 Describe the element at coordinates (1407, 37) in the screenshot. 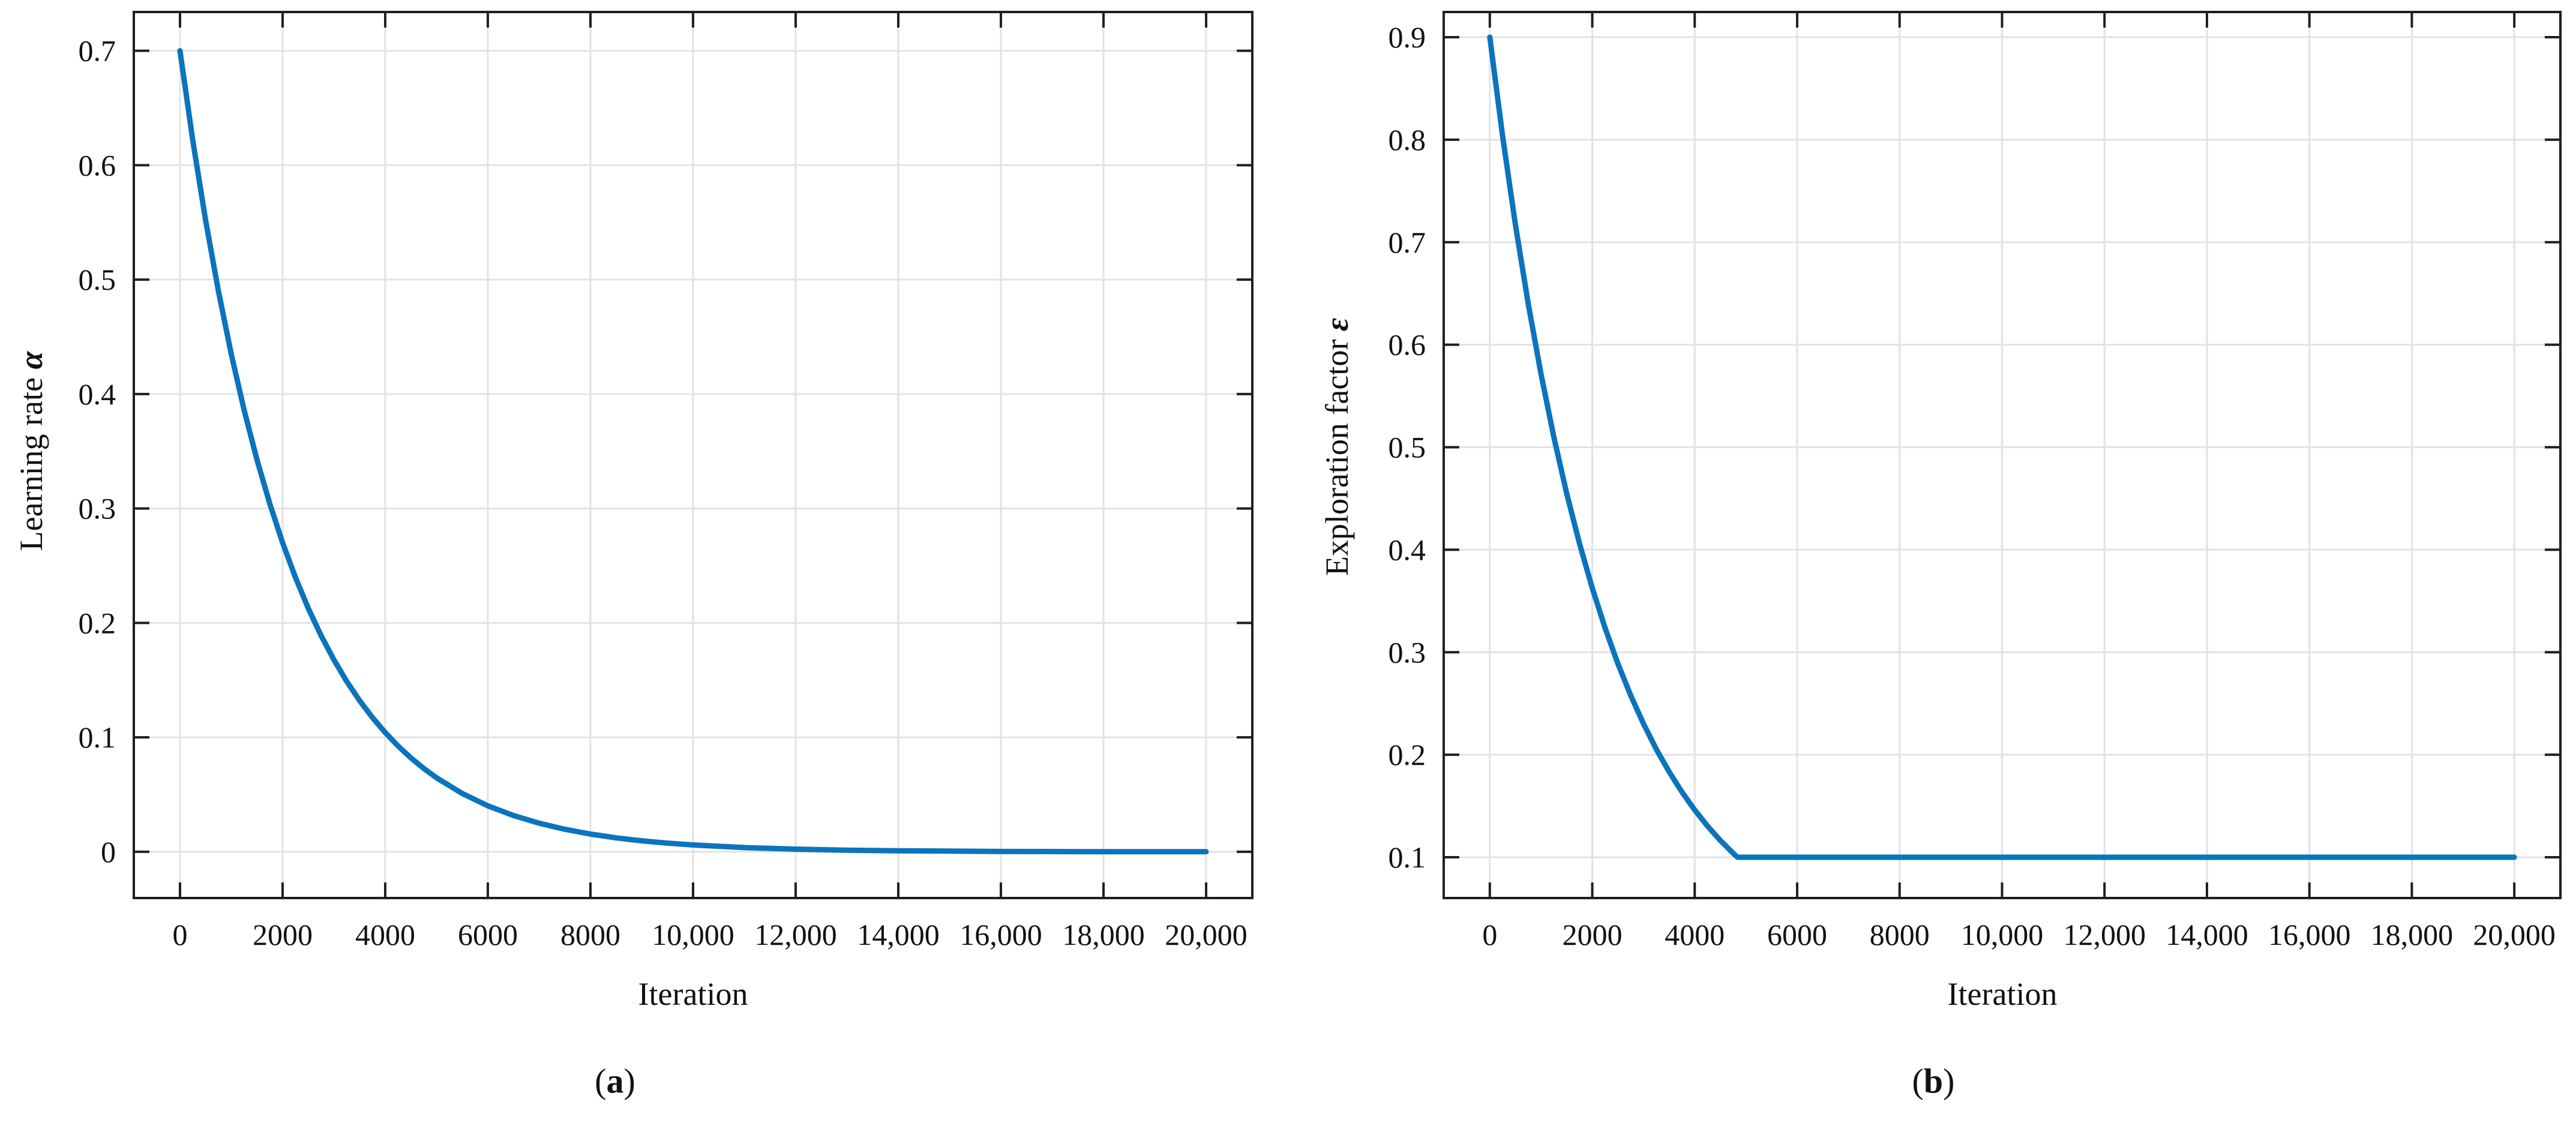

I see `y-tick-label: 0.9` at that location.